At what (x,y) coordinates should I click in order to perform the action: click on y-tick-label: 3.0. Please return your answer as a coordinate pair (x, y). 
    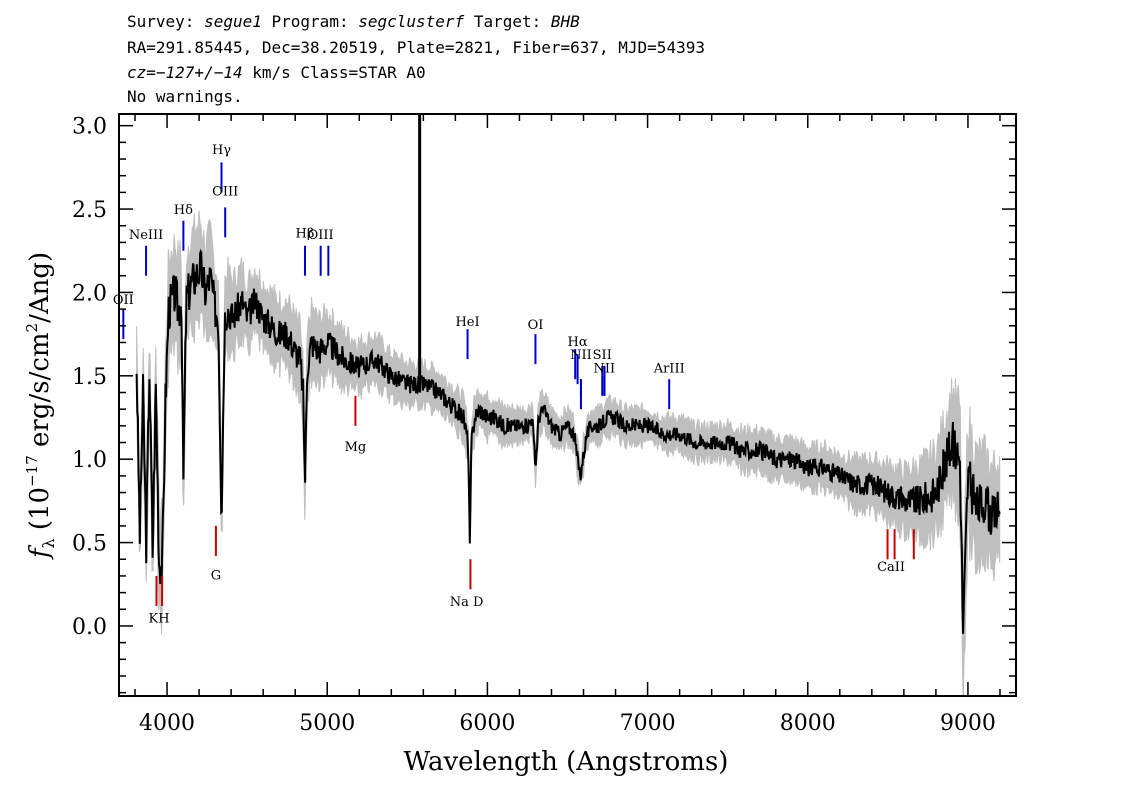
    Looking at the image, I should click on (89, 127).